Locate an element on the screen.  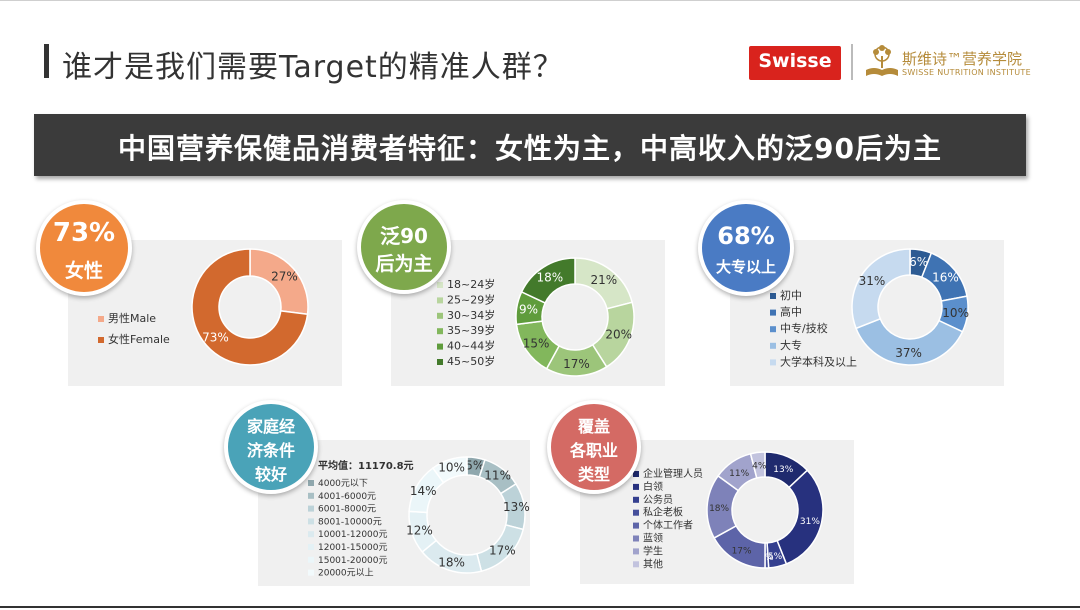
institute-name-en: SWISSE NUTRITION INSTITUTE is located at coordinates (966, 72).